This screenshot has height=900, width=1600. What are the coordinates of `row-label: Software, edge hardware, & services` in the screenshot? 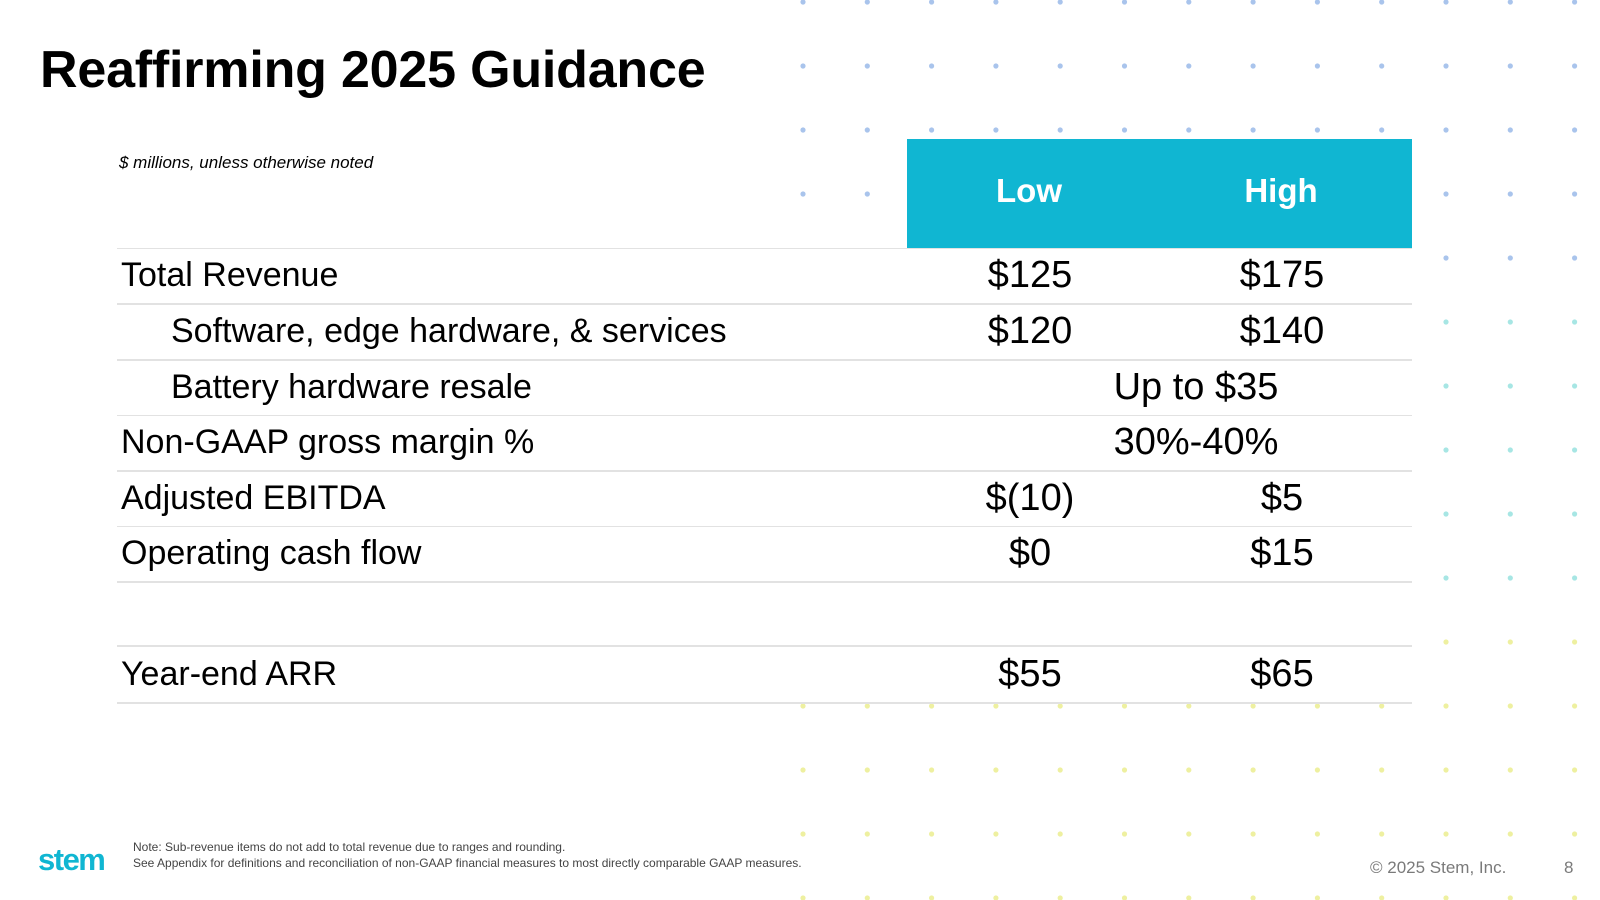 It's located at (449, 331).